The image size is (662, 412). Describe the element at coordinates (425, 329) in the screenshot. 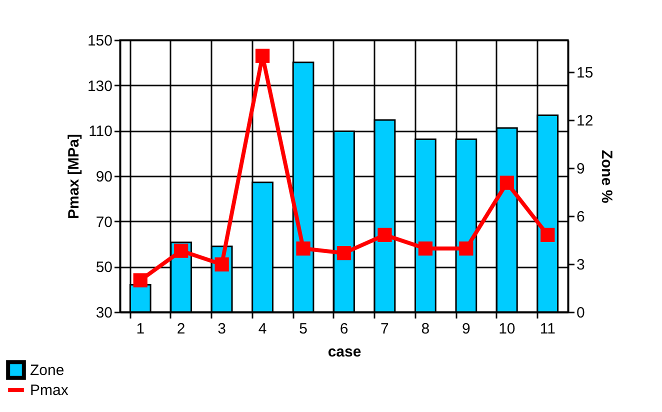

I see `x-tick-label: 8` at that location.